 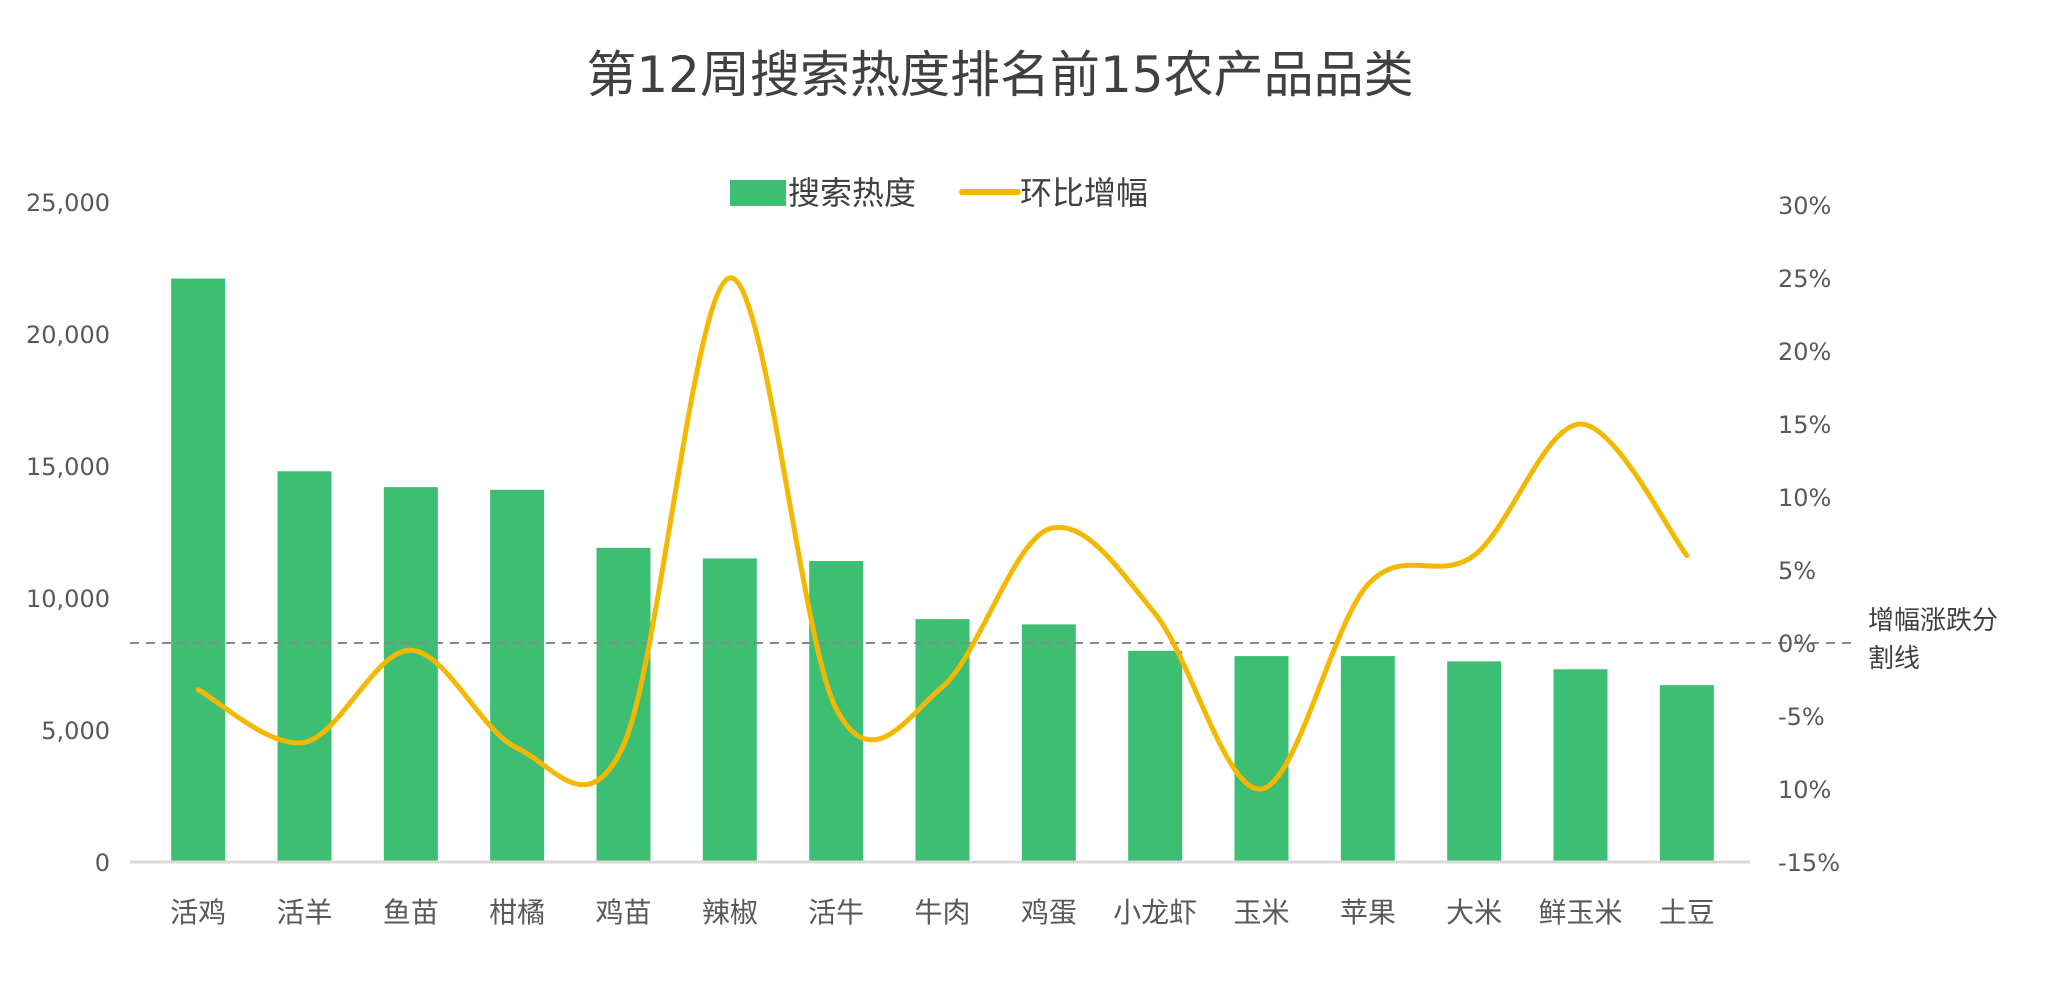 What do you see at coordinates (68, 599) in the screenshot?
I see `left-tick-label: 10,000` at bounding box center [68, 599].